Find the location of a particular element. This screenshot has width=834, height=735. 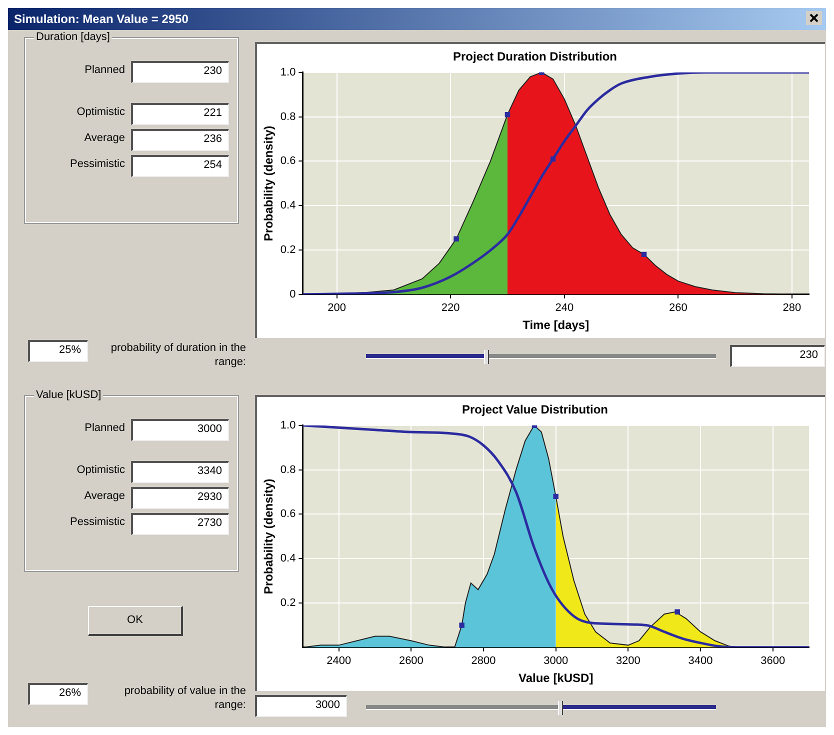

x-tick-label: 260 is located at coordinates (678, 308).